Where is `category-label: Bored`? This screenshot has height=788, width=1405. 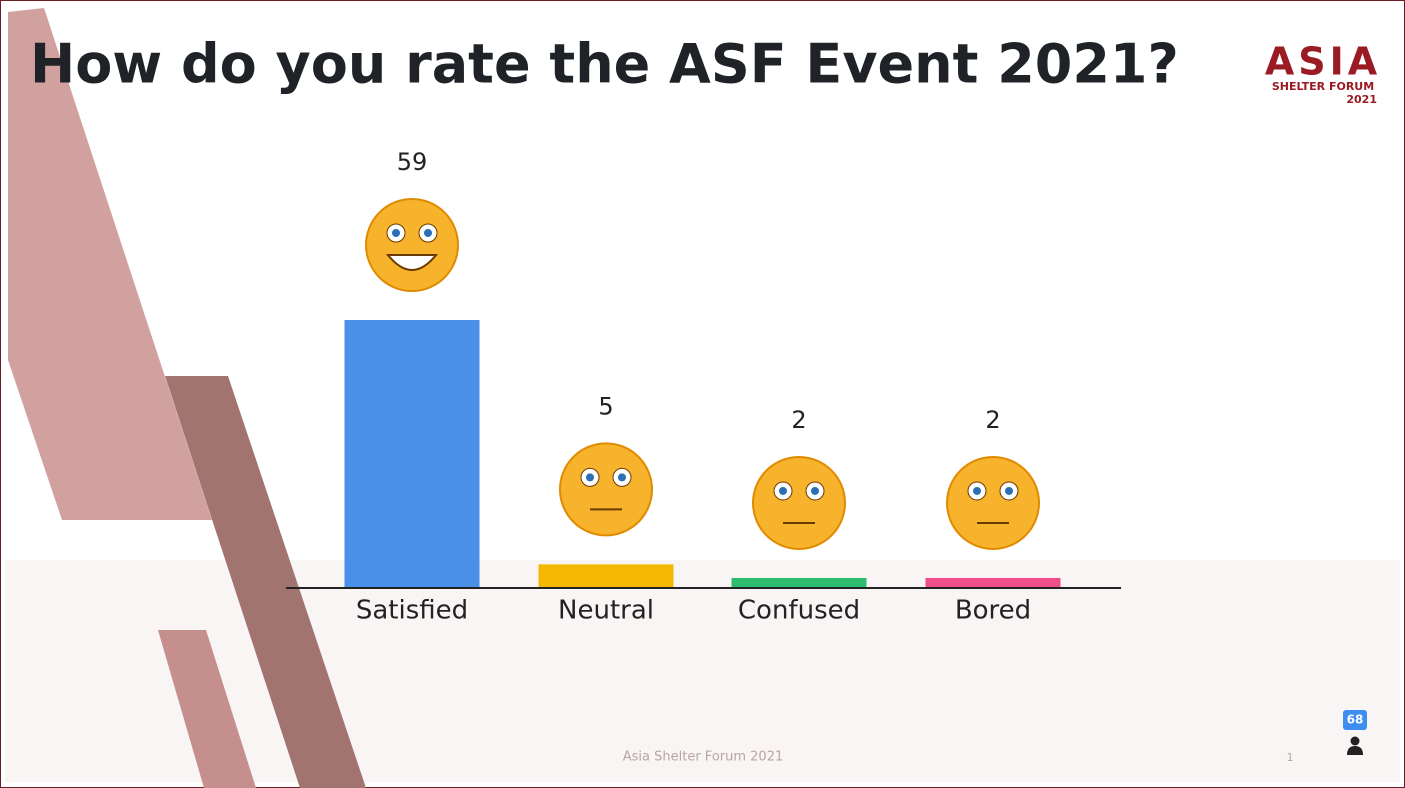
category-label: Bored is located at coordinates (993, 611).